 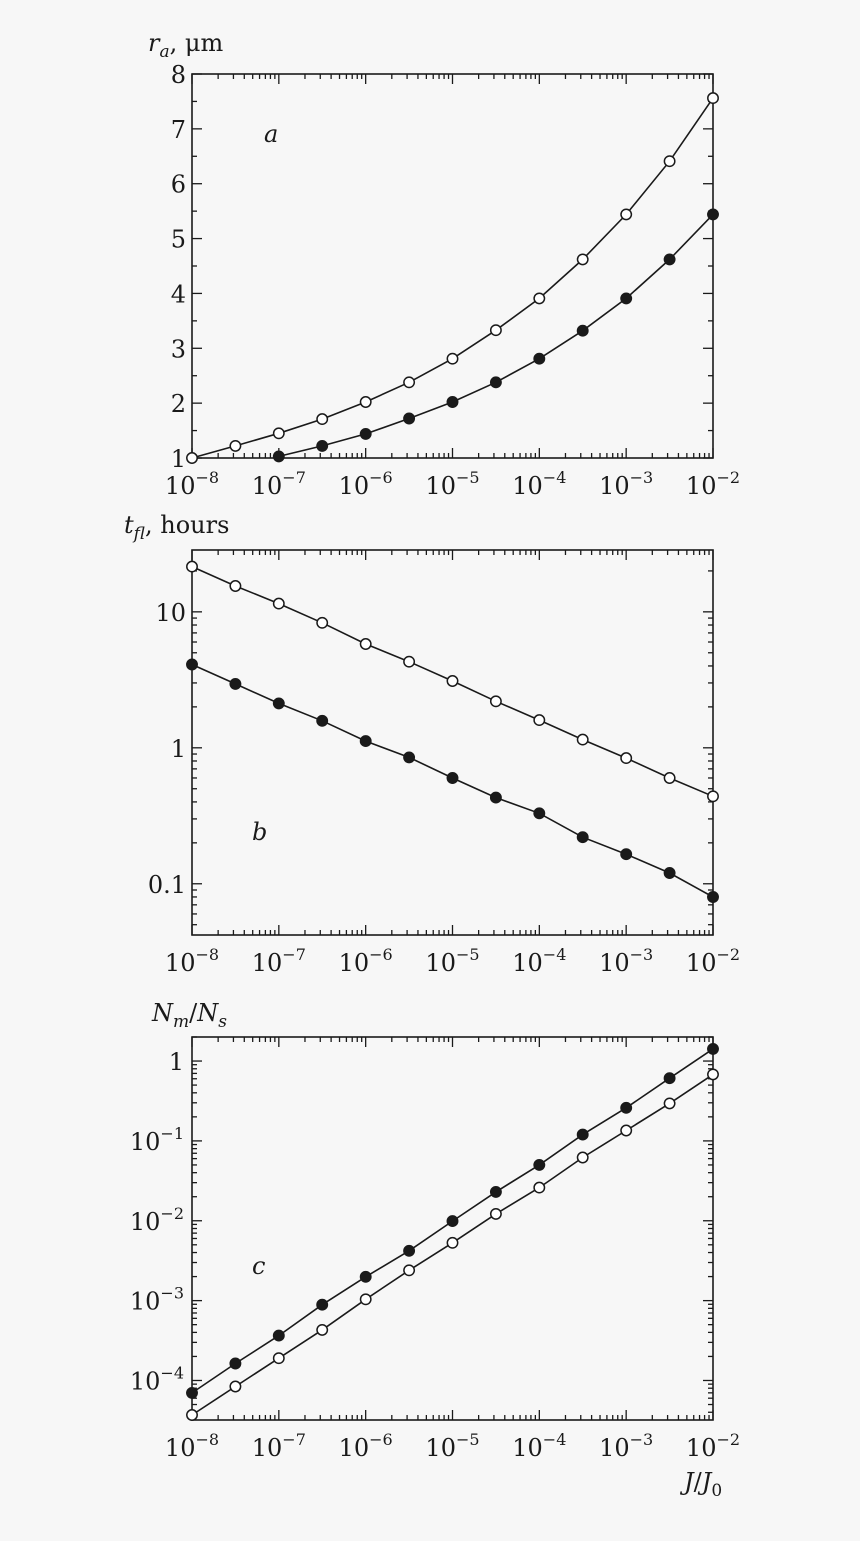 What do you see at coordinates (258, 1266) in the screenshot?
I see `panel-letter: c` at bounding box center [258, 1266].